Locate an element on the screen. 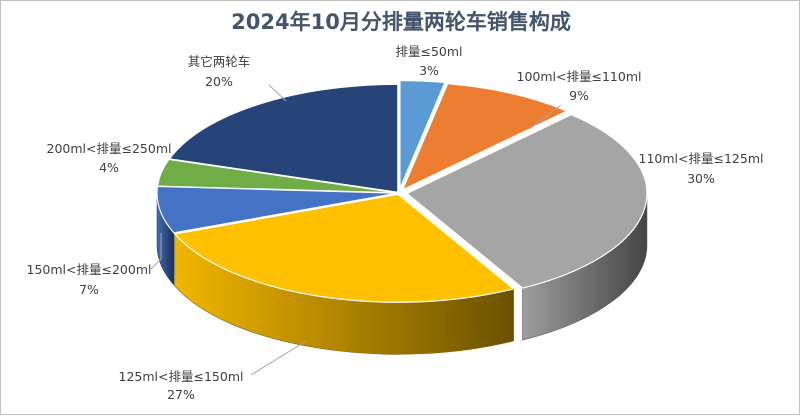 This screenshot has height=416, width=800. slice-value-label-5: 7% is located at coordinates (89, 289).